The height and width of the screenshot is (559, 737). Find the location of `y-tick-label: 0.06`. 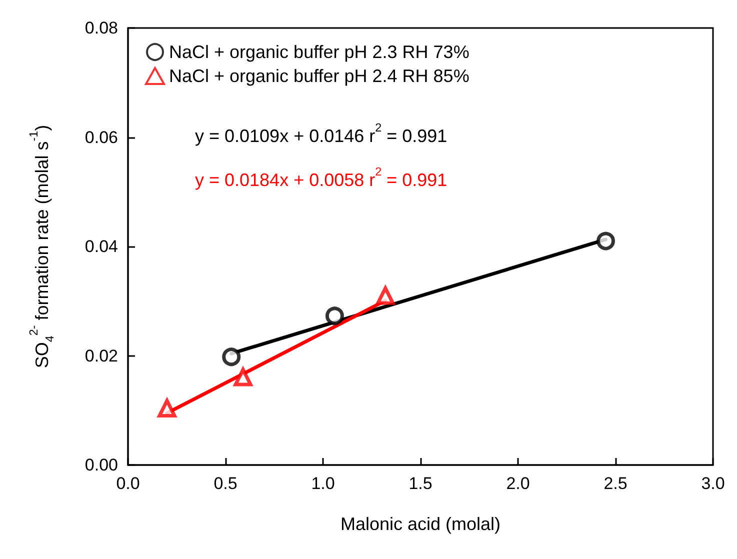

y-tick-label: 0.06 is located at coordinates (101, 137).